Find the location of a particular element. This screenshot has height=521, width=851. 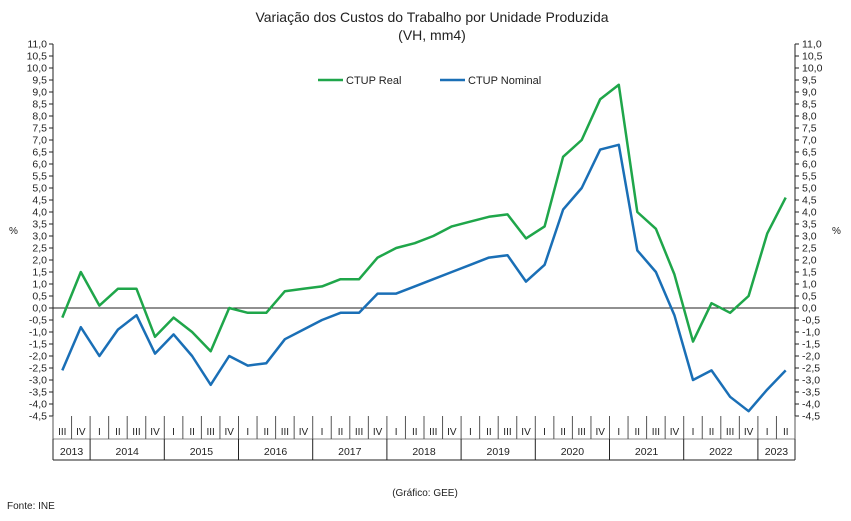

y-tick-label-right: 11,0 is located at coordinates (812, 45).